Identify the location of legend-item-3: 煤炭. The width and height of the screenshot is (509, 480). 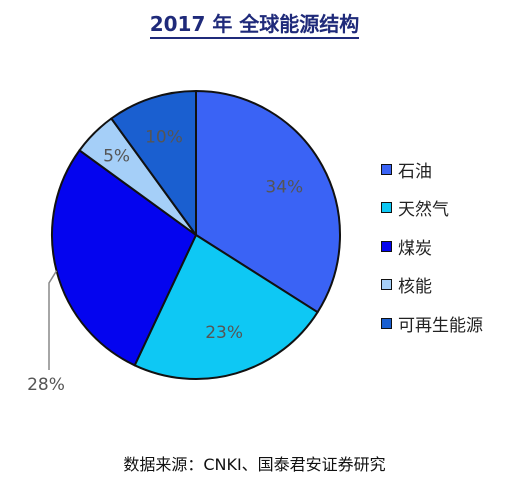
(432, 246).